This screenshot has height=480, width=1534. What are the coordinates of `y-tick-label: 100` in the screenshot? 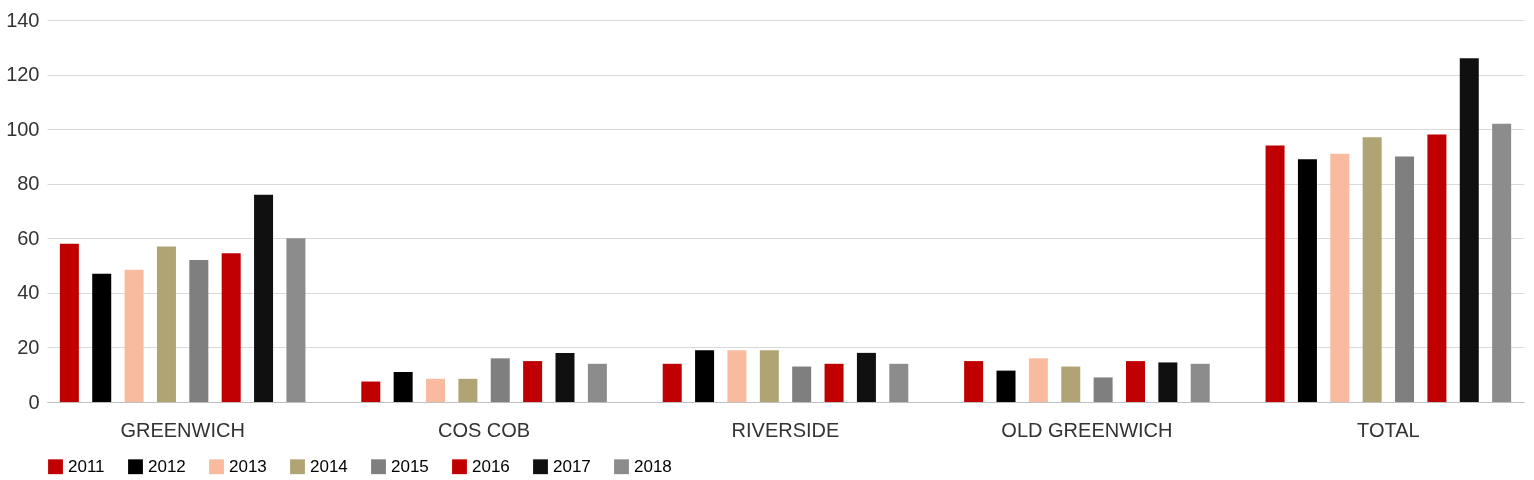 It's located at (23, 128).